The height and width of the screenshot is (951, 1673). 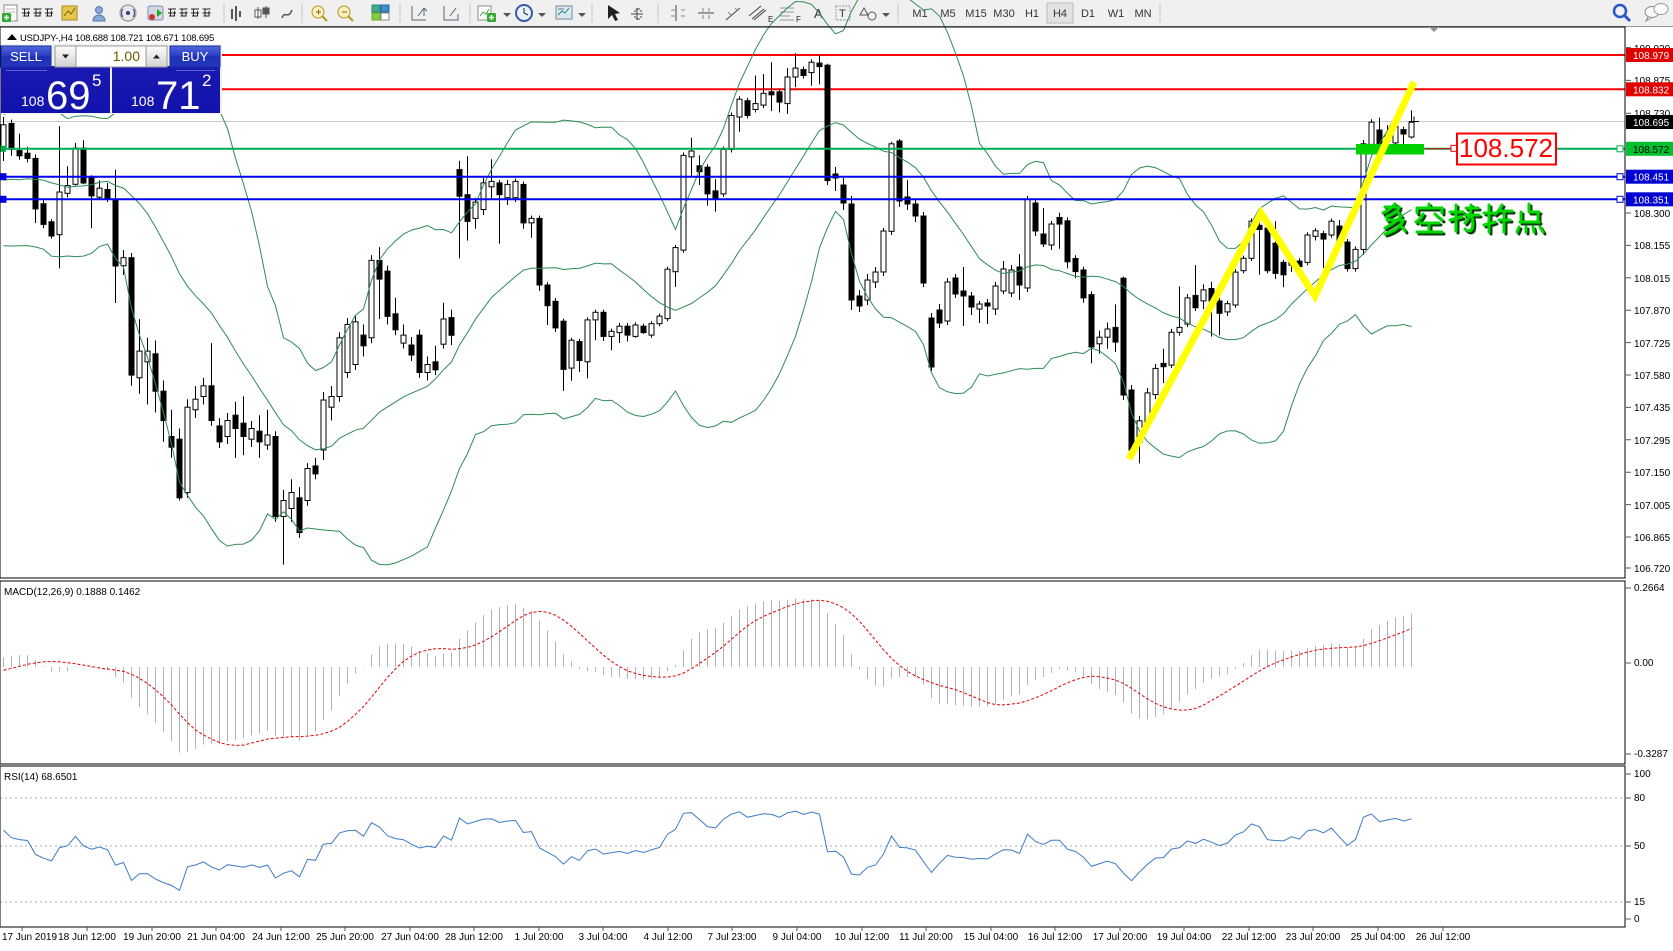 What do you see at coordinates (1184, 937) in the screenshot?
I see `svg-text: 19 Jul 04:00` at bounding box center [1184, 937].